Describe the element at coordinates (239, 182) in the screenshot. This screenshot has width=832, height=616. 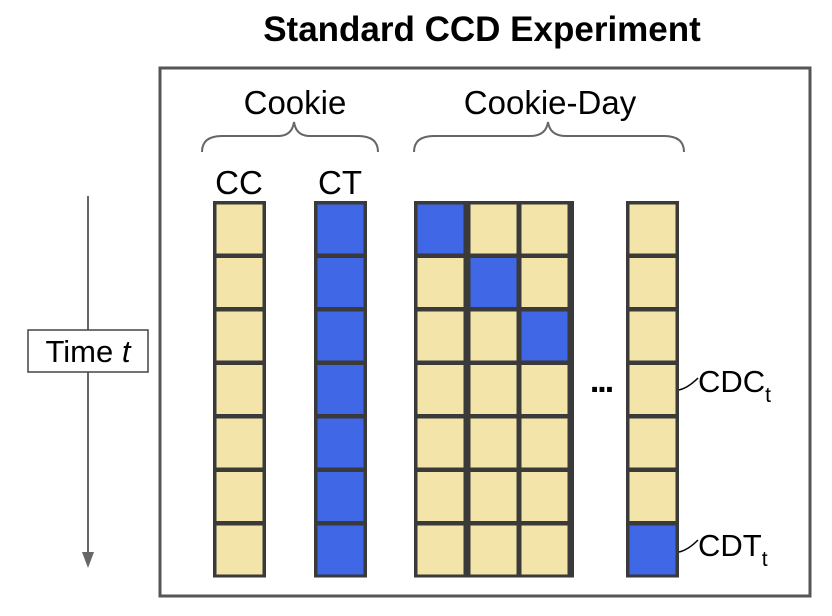
I see `column-label-cc: CC` at that location.